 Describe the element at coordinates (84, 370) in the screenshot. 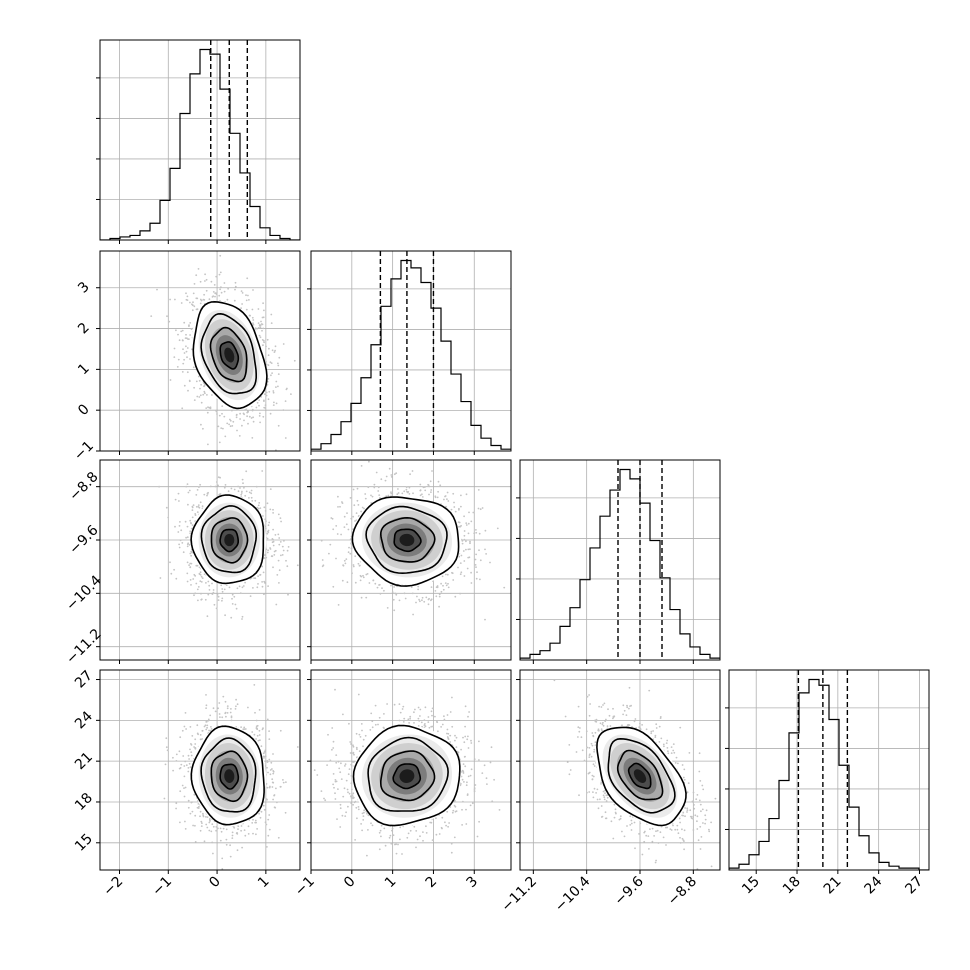

I see `y-tick-label: 1` at that location.